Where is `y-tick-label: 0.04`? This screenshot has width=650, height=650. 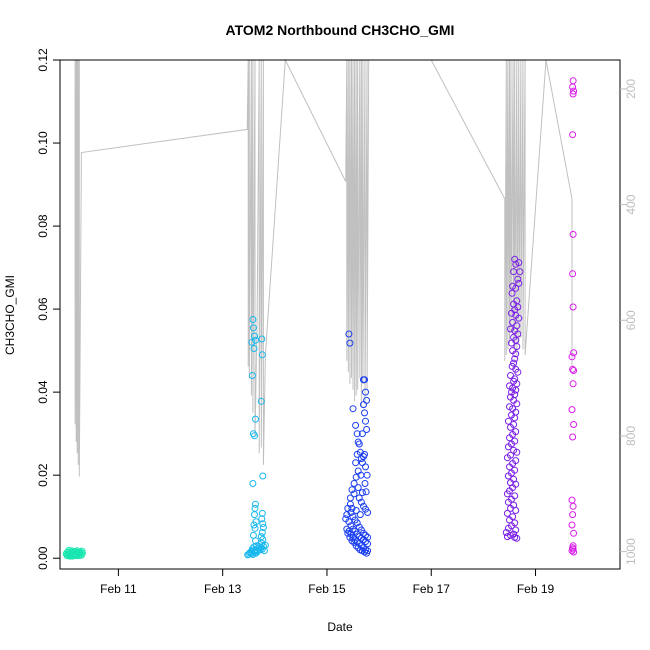
y-tick-label: 0.04 is located at coordinates (43, 392).